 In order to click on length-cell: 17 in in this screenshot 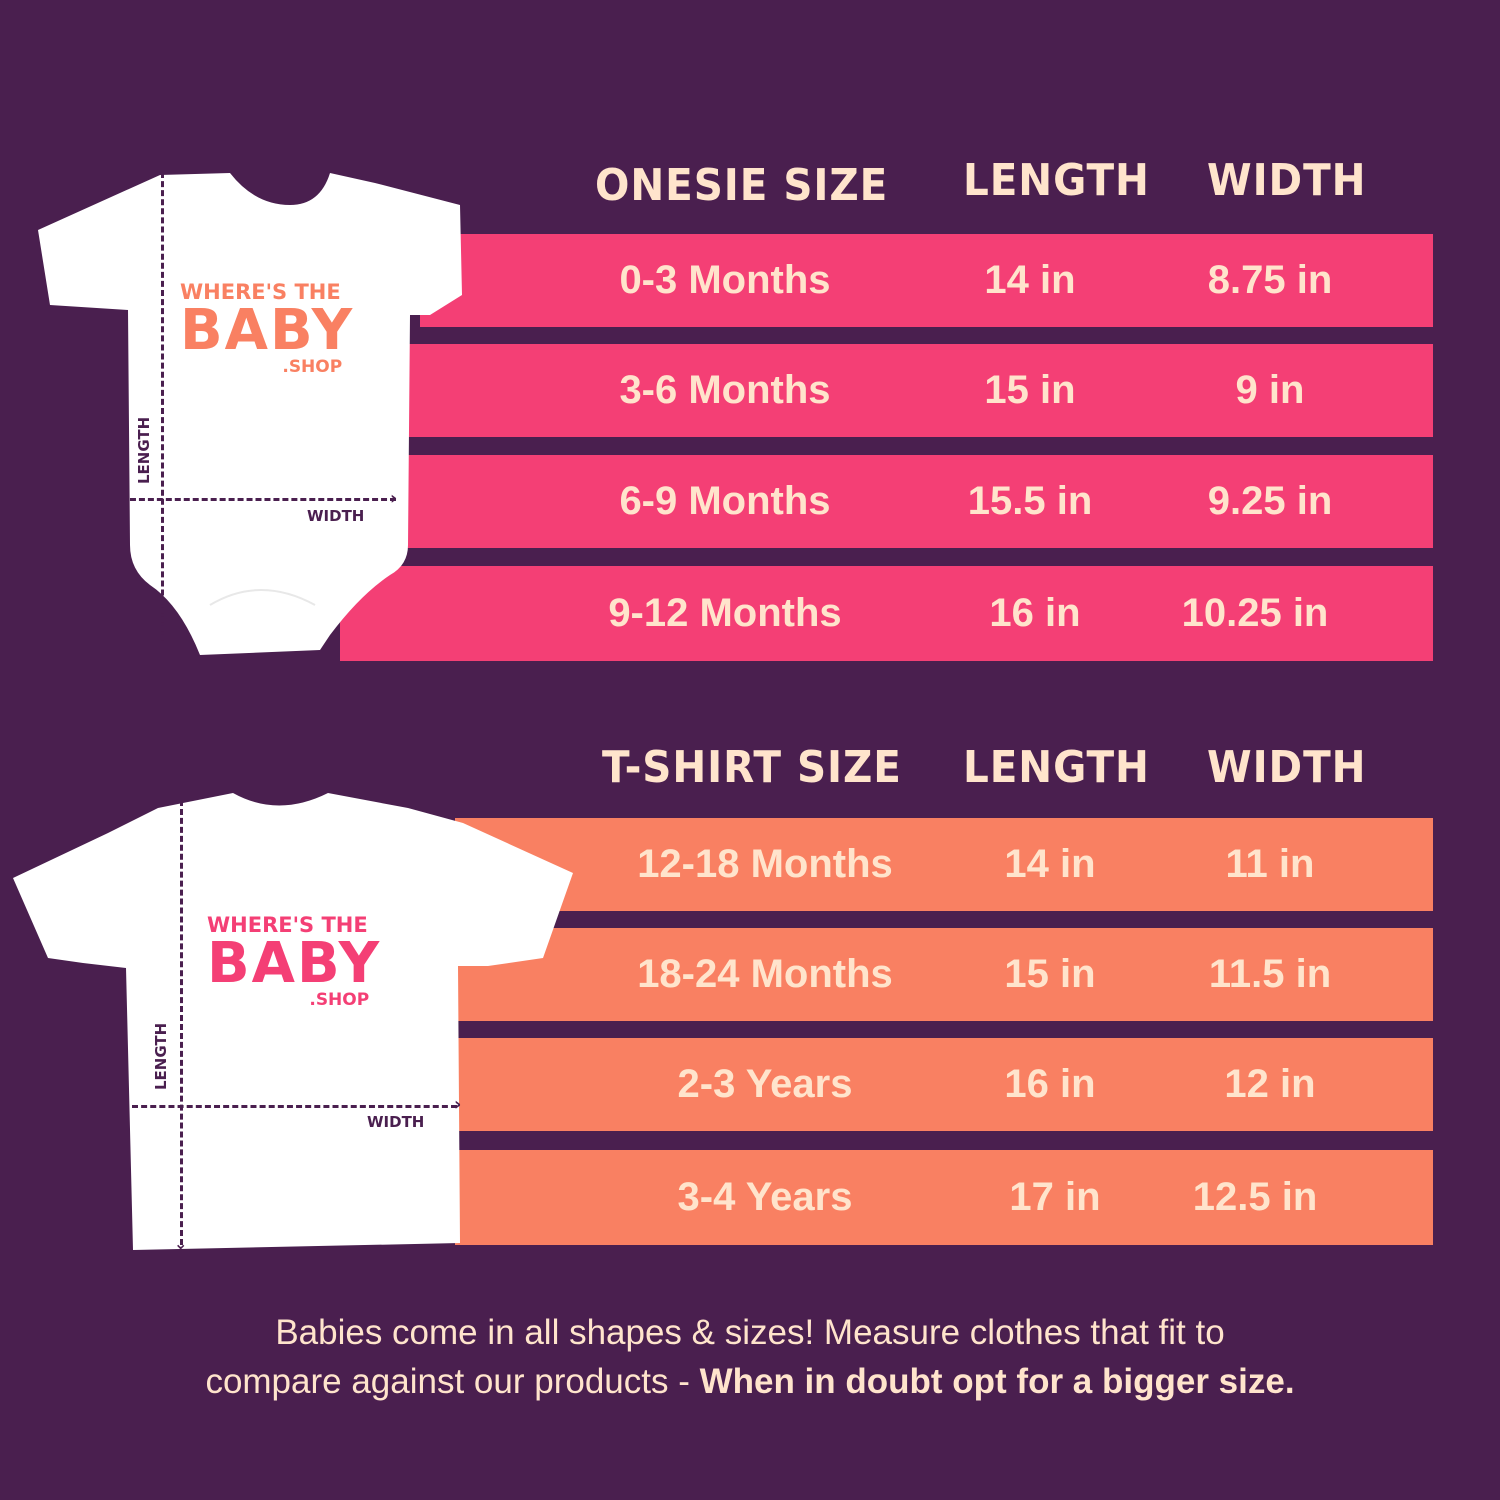, I will do `click(1055, 1197)`.